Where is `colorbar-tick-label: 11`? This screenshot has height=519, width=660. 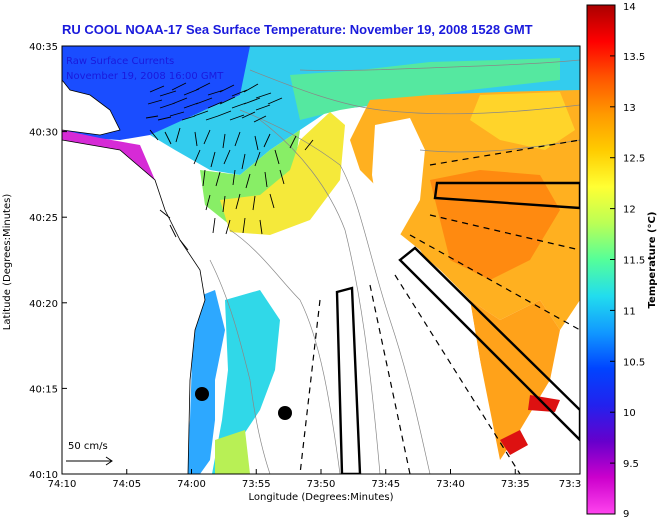 colorbar-tick-label: 11 is located at coordinates (629, 311).